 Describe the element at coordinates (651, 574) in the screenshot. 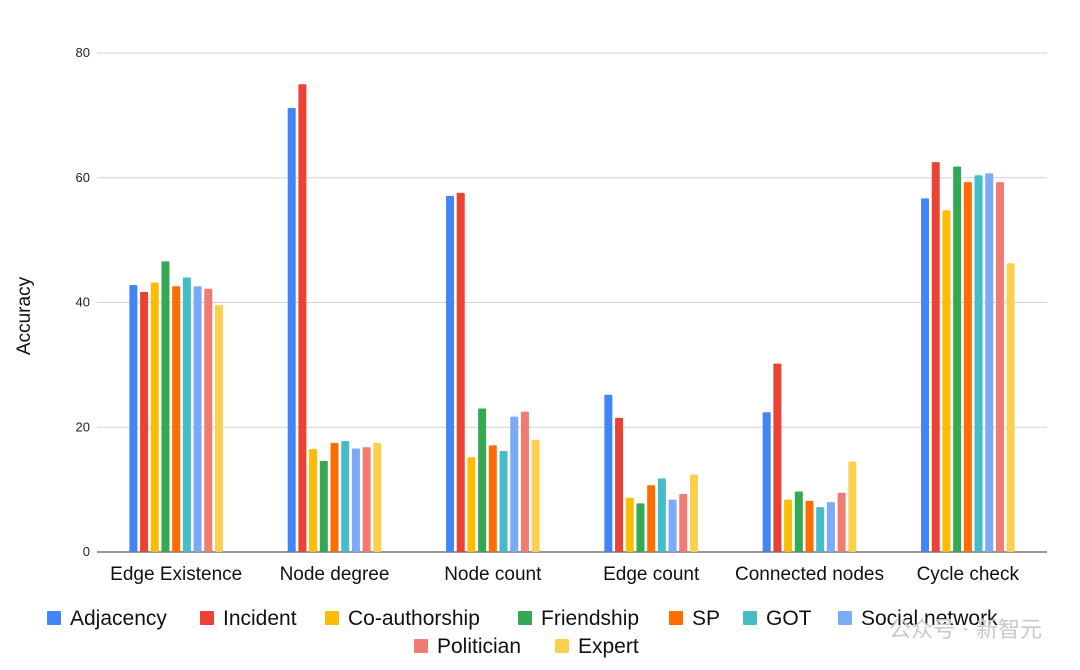

I see `x-category-label: Edge count` at that location.